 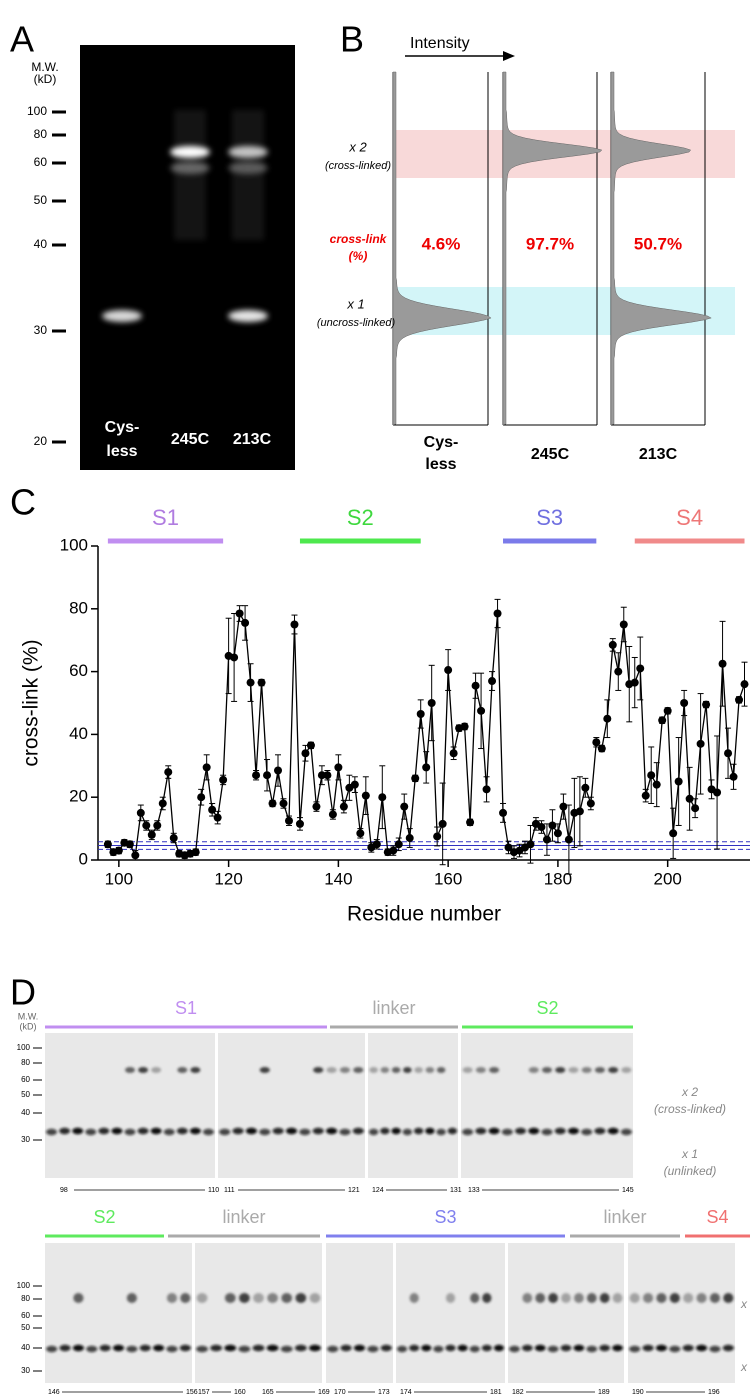 What do you see at coordinates (28, 1026) in the screenshot?
I see `mw-title: (kD)` at bounding box center [28, 1026].